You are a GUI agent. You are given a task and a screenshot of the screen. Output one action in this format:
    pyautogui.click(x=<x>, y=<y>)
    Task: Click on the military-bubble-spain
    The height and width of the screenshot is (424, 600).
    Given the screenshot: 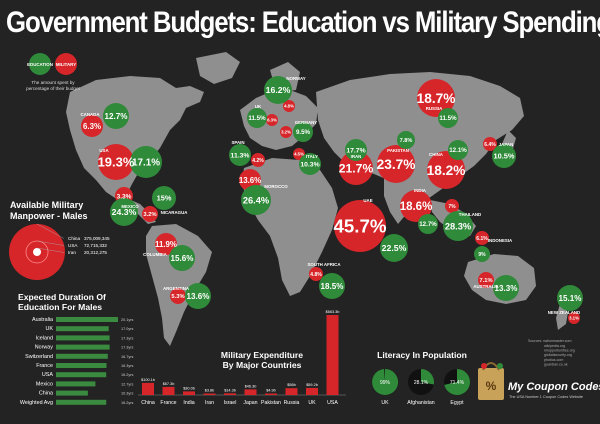 What is the action you would take?
    pyautogui.click(x=258, y=160)
    